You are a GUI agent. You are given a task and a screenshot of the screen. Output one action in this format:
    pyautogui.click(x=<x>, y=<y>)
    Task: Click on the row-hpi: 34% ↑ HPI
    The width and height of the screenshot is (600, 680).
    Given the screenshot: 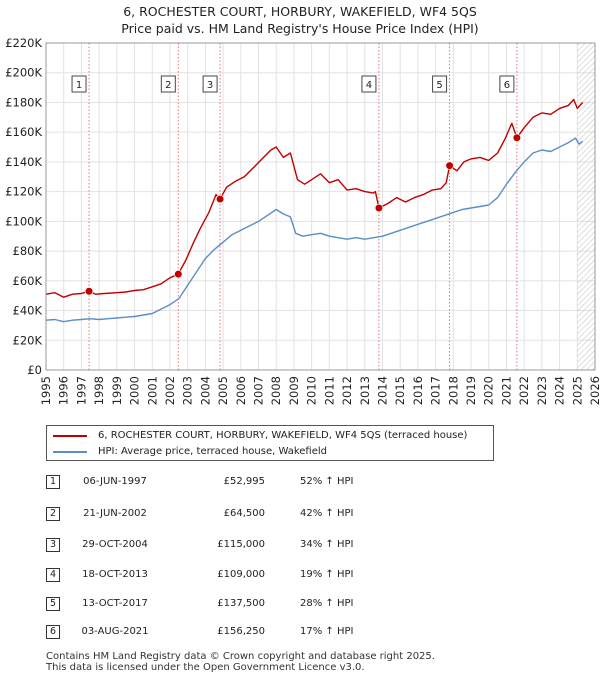 What is the action you would take?
    pyautogui.click(x=327, y=544)
    